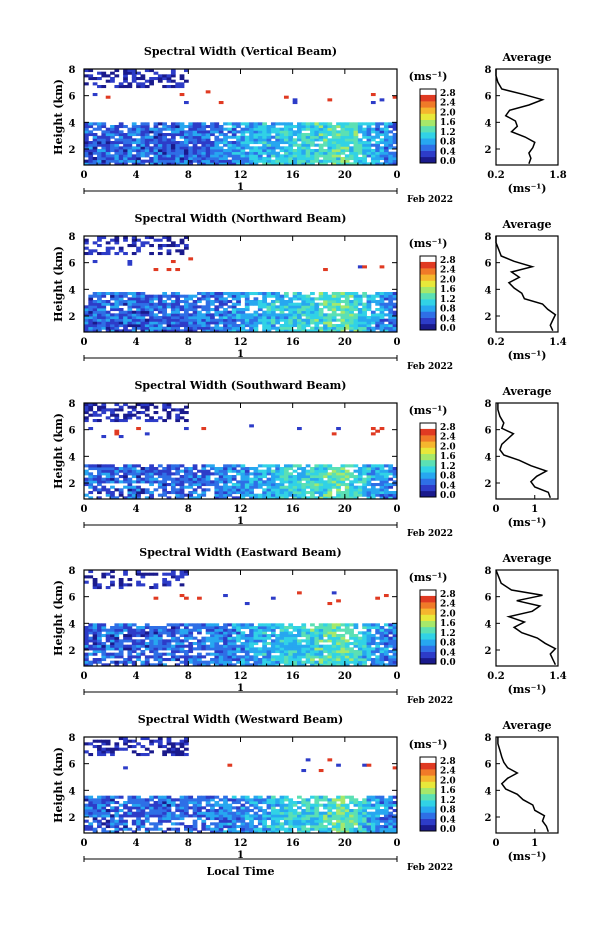 Image resolution: width=616 pixels, height=929 pixels. I want to click on average-y-tick-label: 6, so click(488, 264).